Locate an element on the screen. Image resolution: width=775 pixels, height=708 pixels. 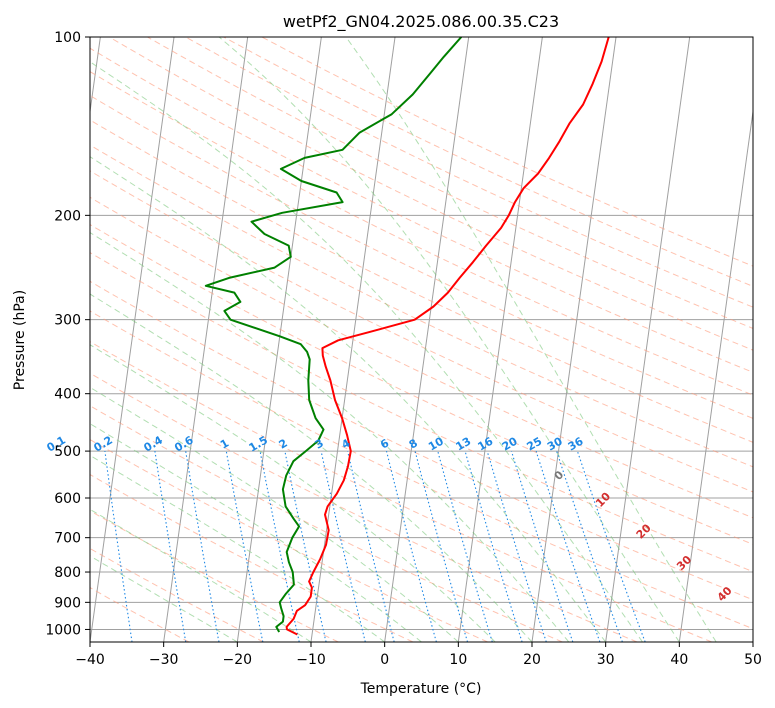
chart-title: wetPf2_GN04.2025.086.00.35.C23 is located at coordinates (421, 22).